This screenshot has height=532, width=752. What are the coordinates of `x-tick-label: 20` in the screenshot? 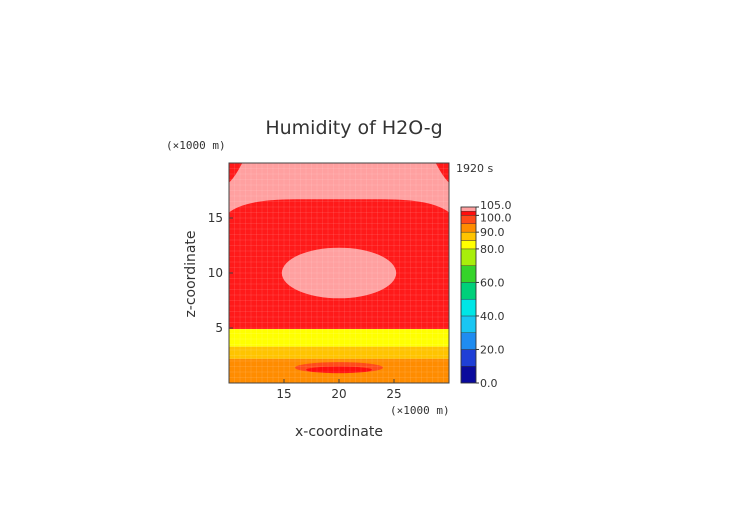 It's located at (338, 394).